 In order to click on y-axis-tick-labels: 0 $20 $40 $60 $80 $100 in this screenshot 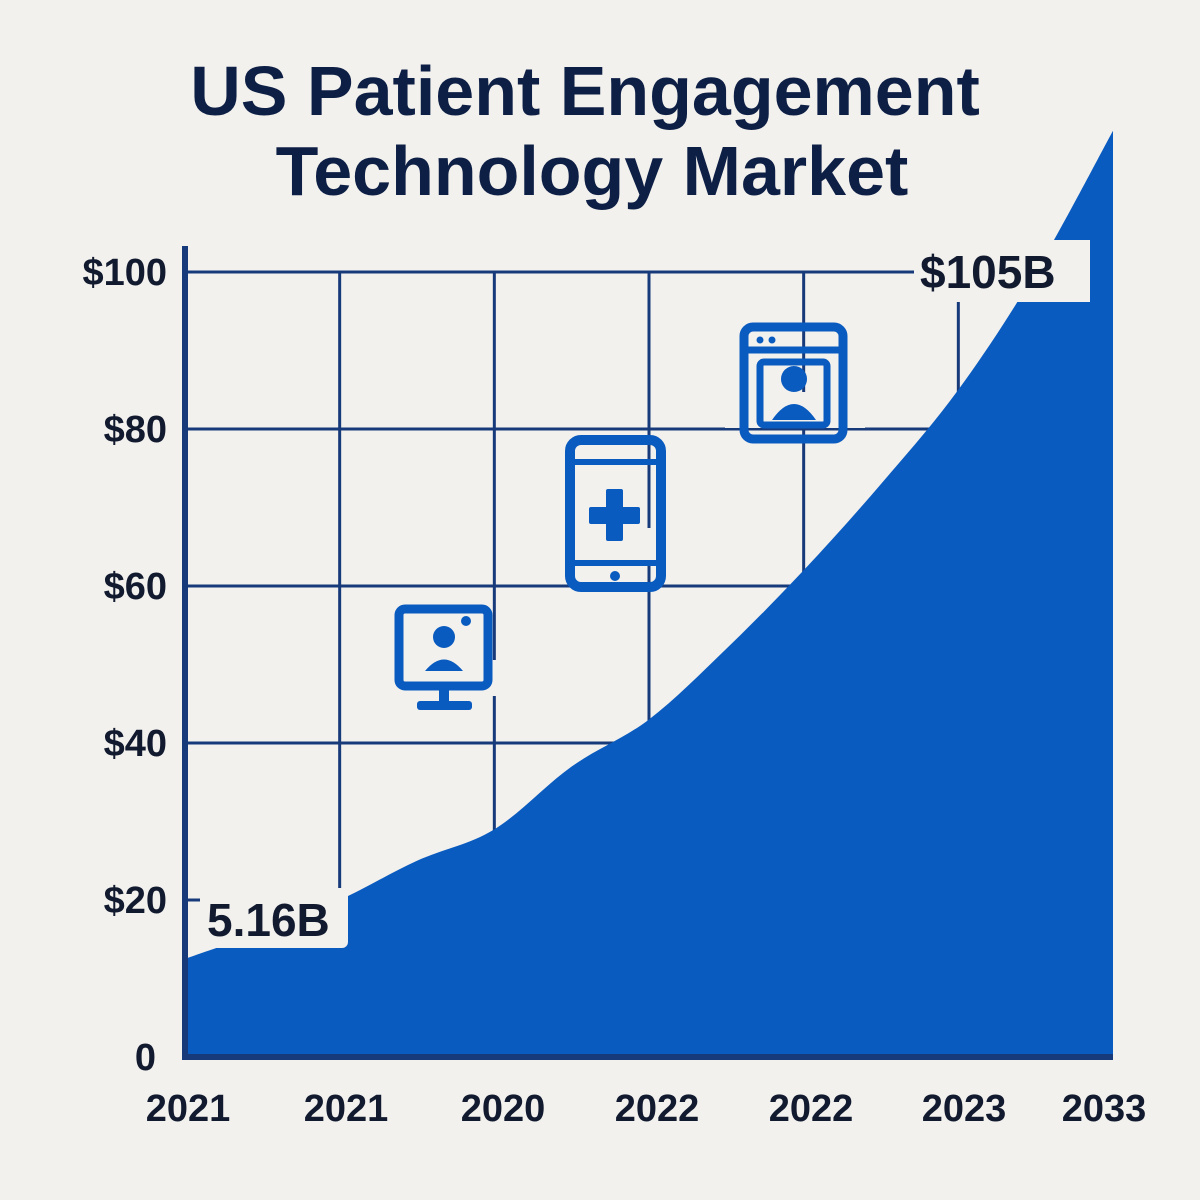, I will do `click(124, 665)`.